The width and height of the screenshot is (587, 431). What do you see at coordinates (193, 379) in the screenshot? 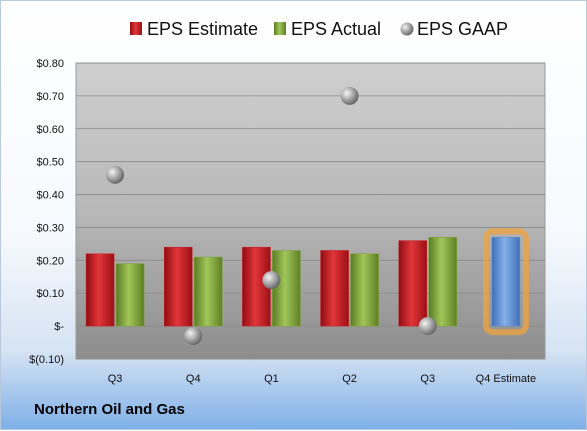
I see `x-tick-label: Q4` at bounding box center [193, 379].